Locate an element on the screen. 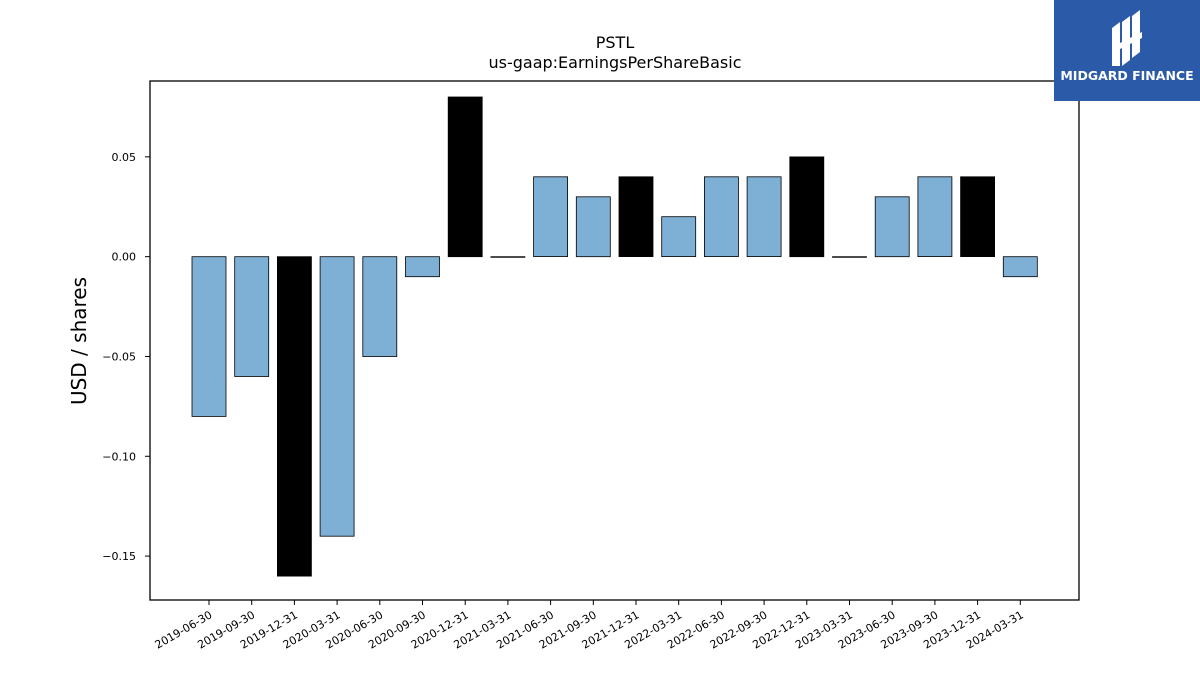  midgard-finance-logo: MIDGARD FINANCE is located at coordinates (1127, 50).